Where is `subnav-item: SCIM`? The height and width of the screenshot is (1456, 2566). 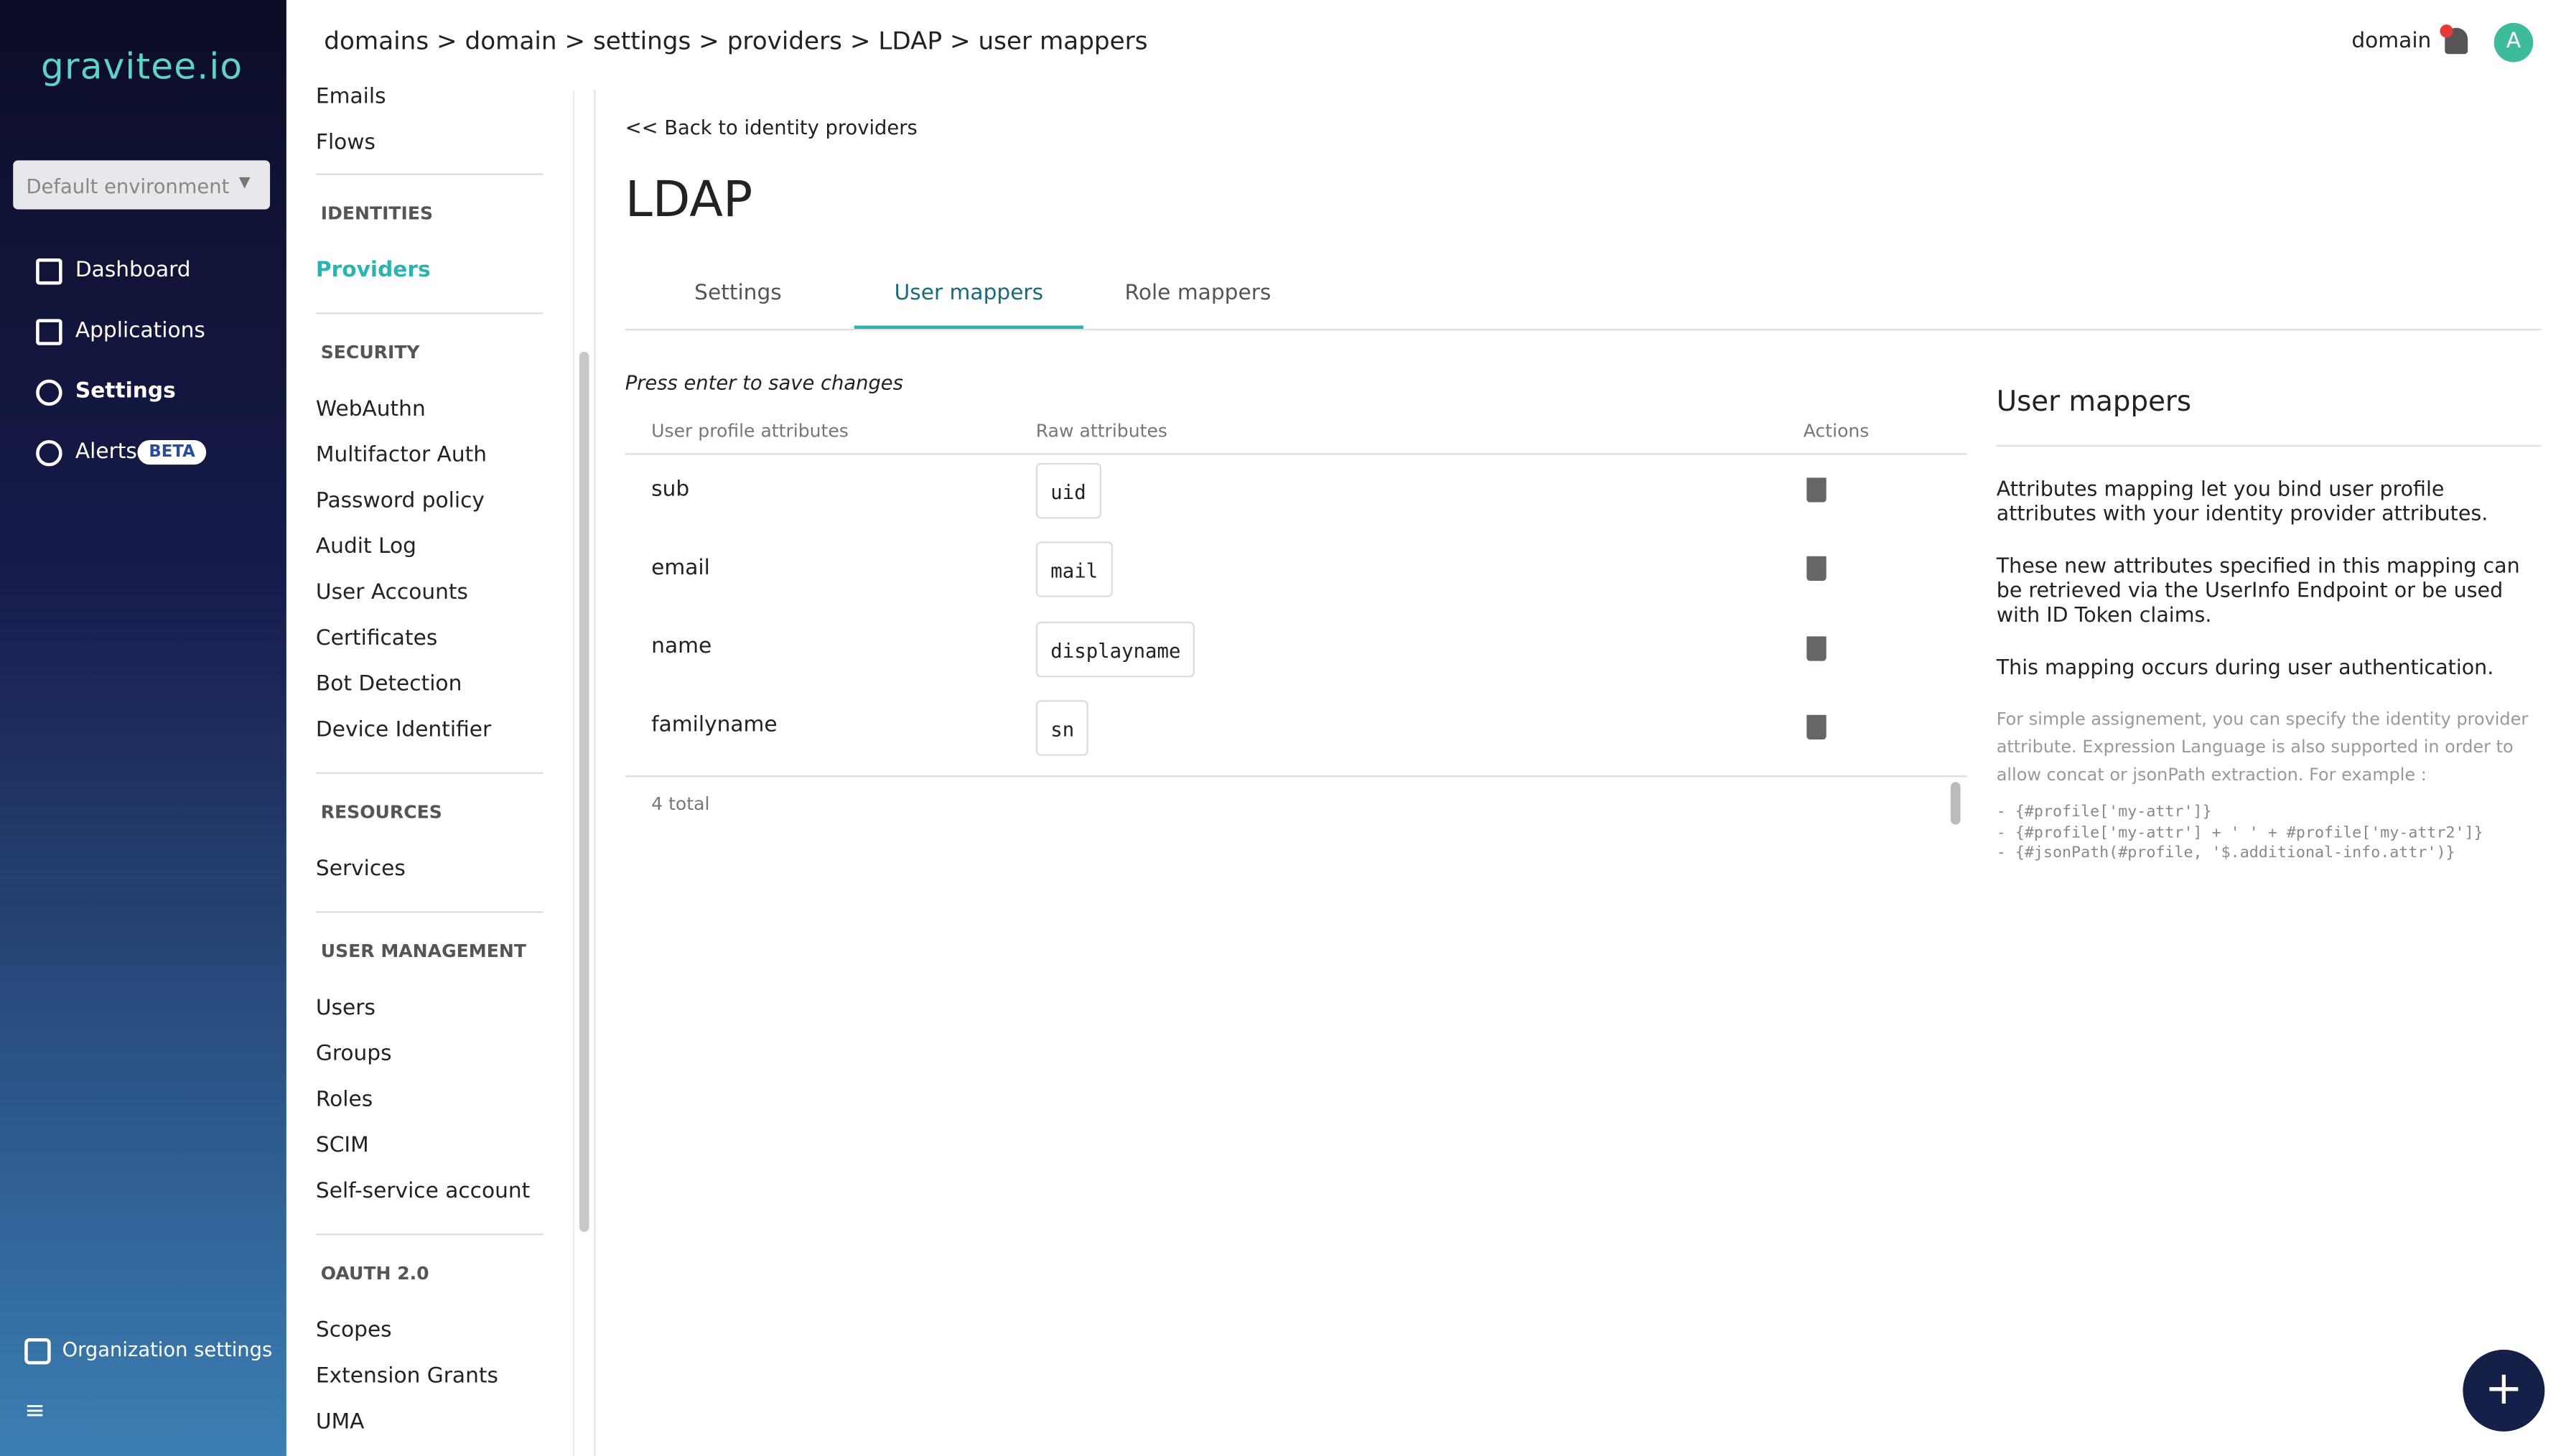
subnav-item: SCIM is located at coordinates (342, 1145).